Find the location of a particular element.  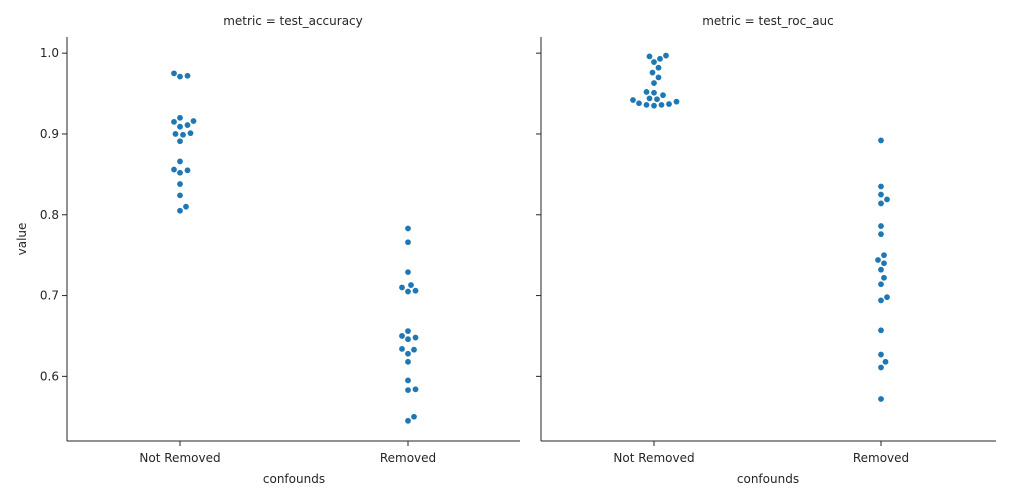

y-ticks is located at coordinates (538, 214).